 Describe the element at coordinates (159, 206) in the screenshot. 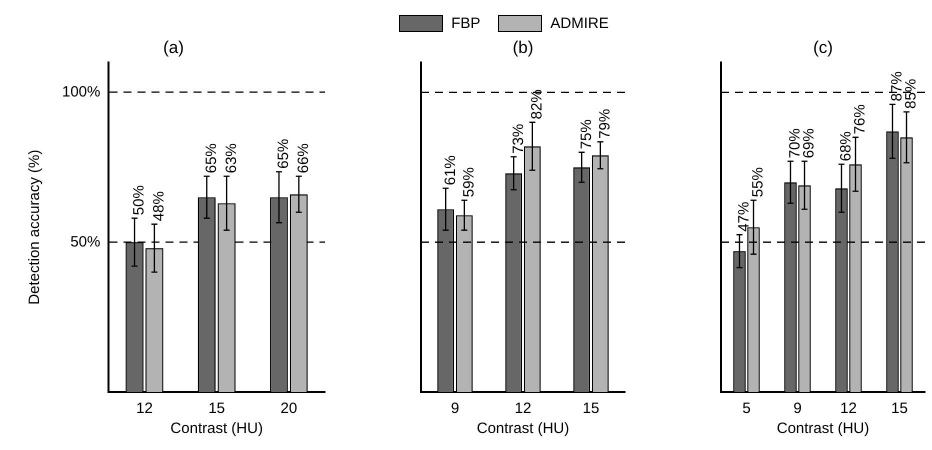

I see `data-label: 48%` at that location.